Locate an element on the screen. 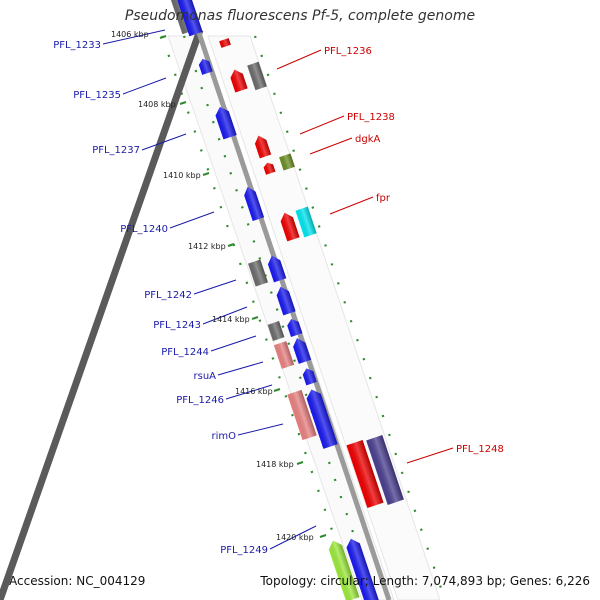 Image resolution: width=600 pixels, height=600 pixels. kbp-label-1406: 1406 kbp is located at coordinates (130, 34).